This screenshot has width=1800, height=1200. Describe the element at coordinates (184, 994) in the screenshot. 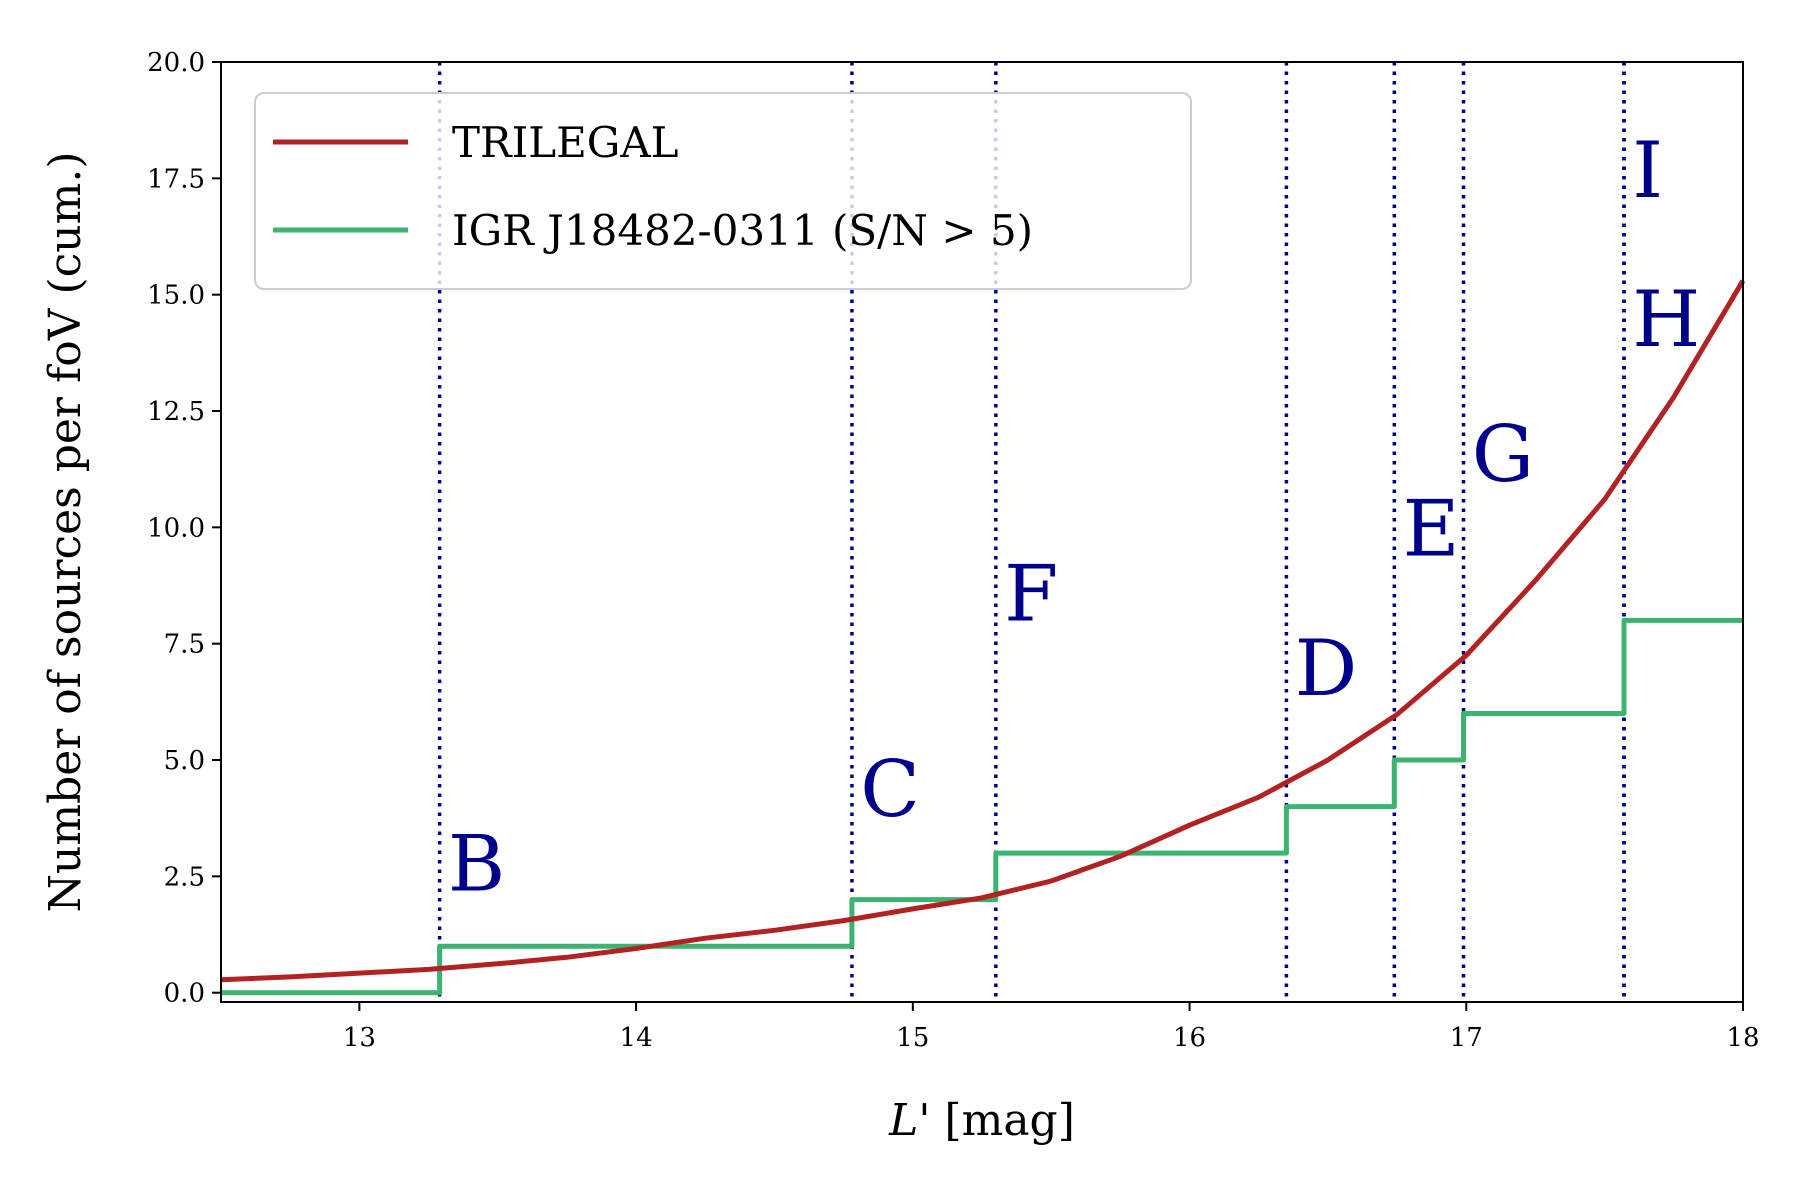

I see `y-tick-label: 0.0` at that location.